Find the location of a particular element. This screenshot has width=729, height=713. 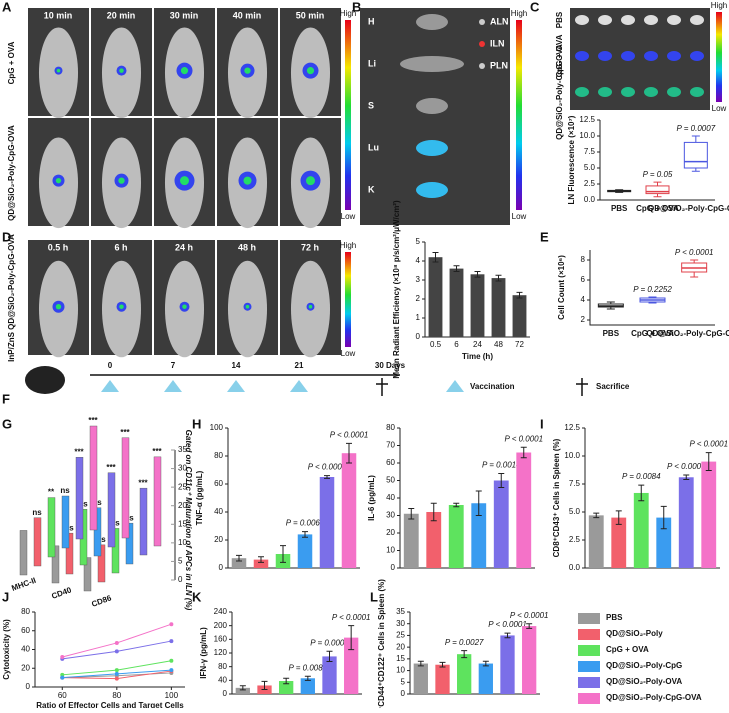

significance: ** is located at coordinates (51, 492).